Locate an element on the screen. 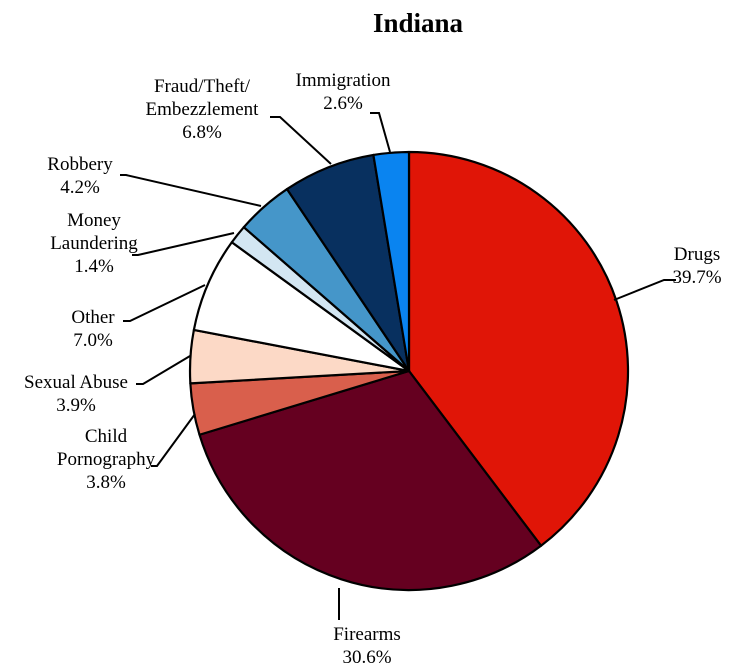 The height and width of the screenshot is (671, 731). slice-percent: 3.8% is located at coordinates (106, 482).